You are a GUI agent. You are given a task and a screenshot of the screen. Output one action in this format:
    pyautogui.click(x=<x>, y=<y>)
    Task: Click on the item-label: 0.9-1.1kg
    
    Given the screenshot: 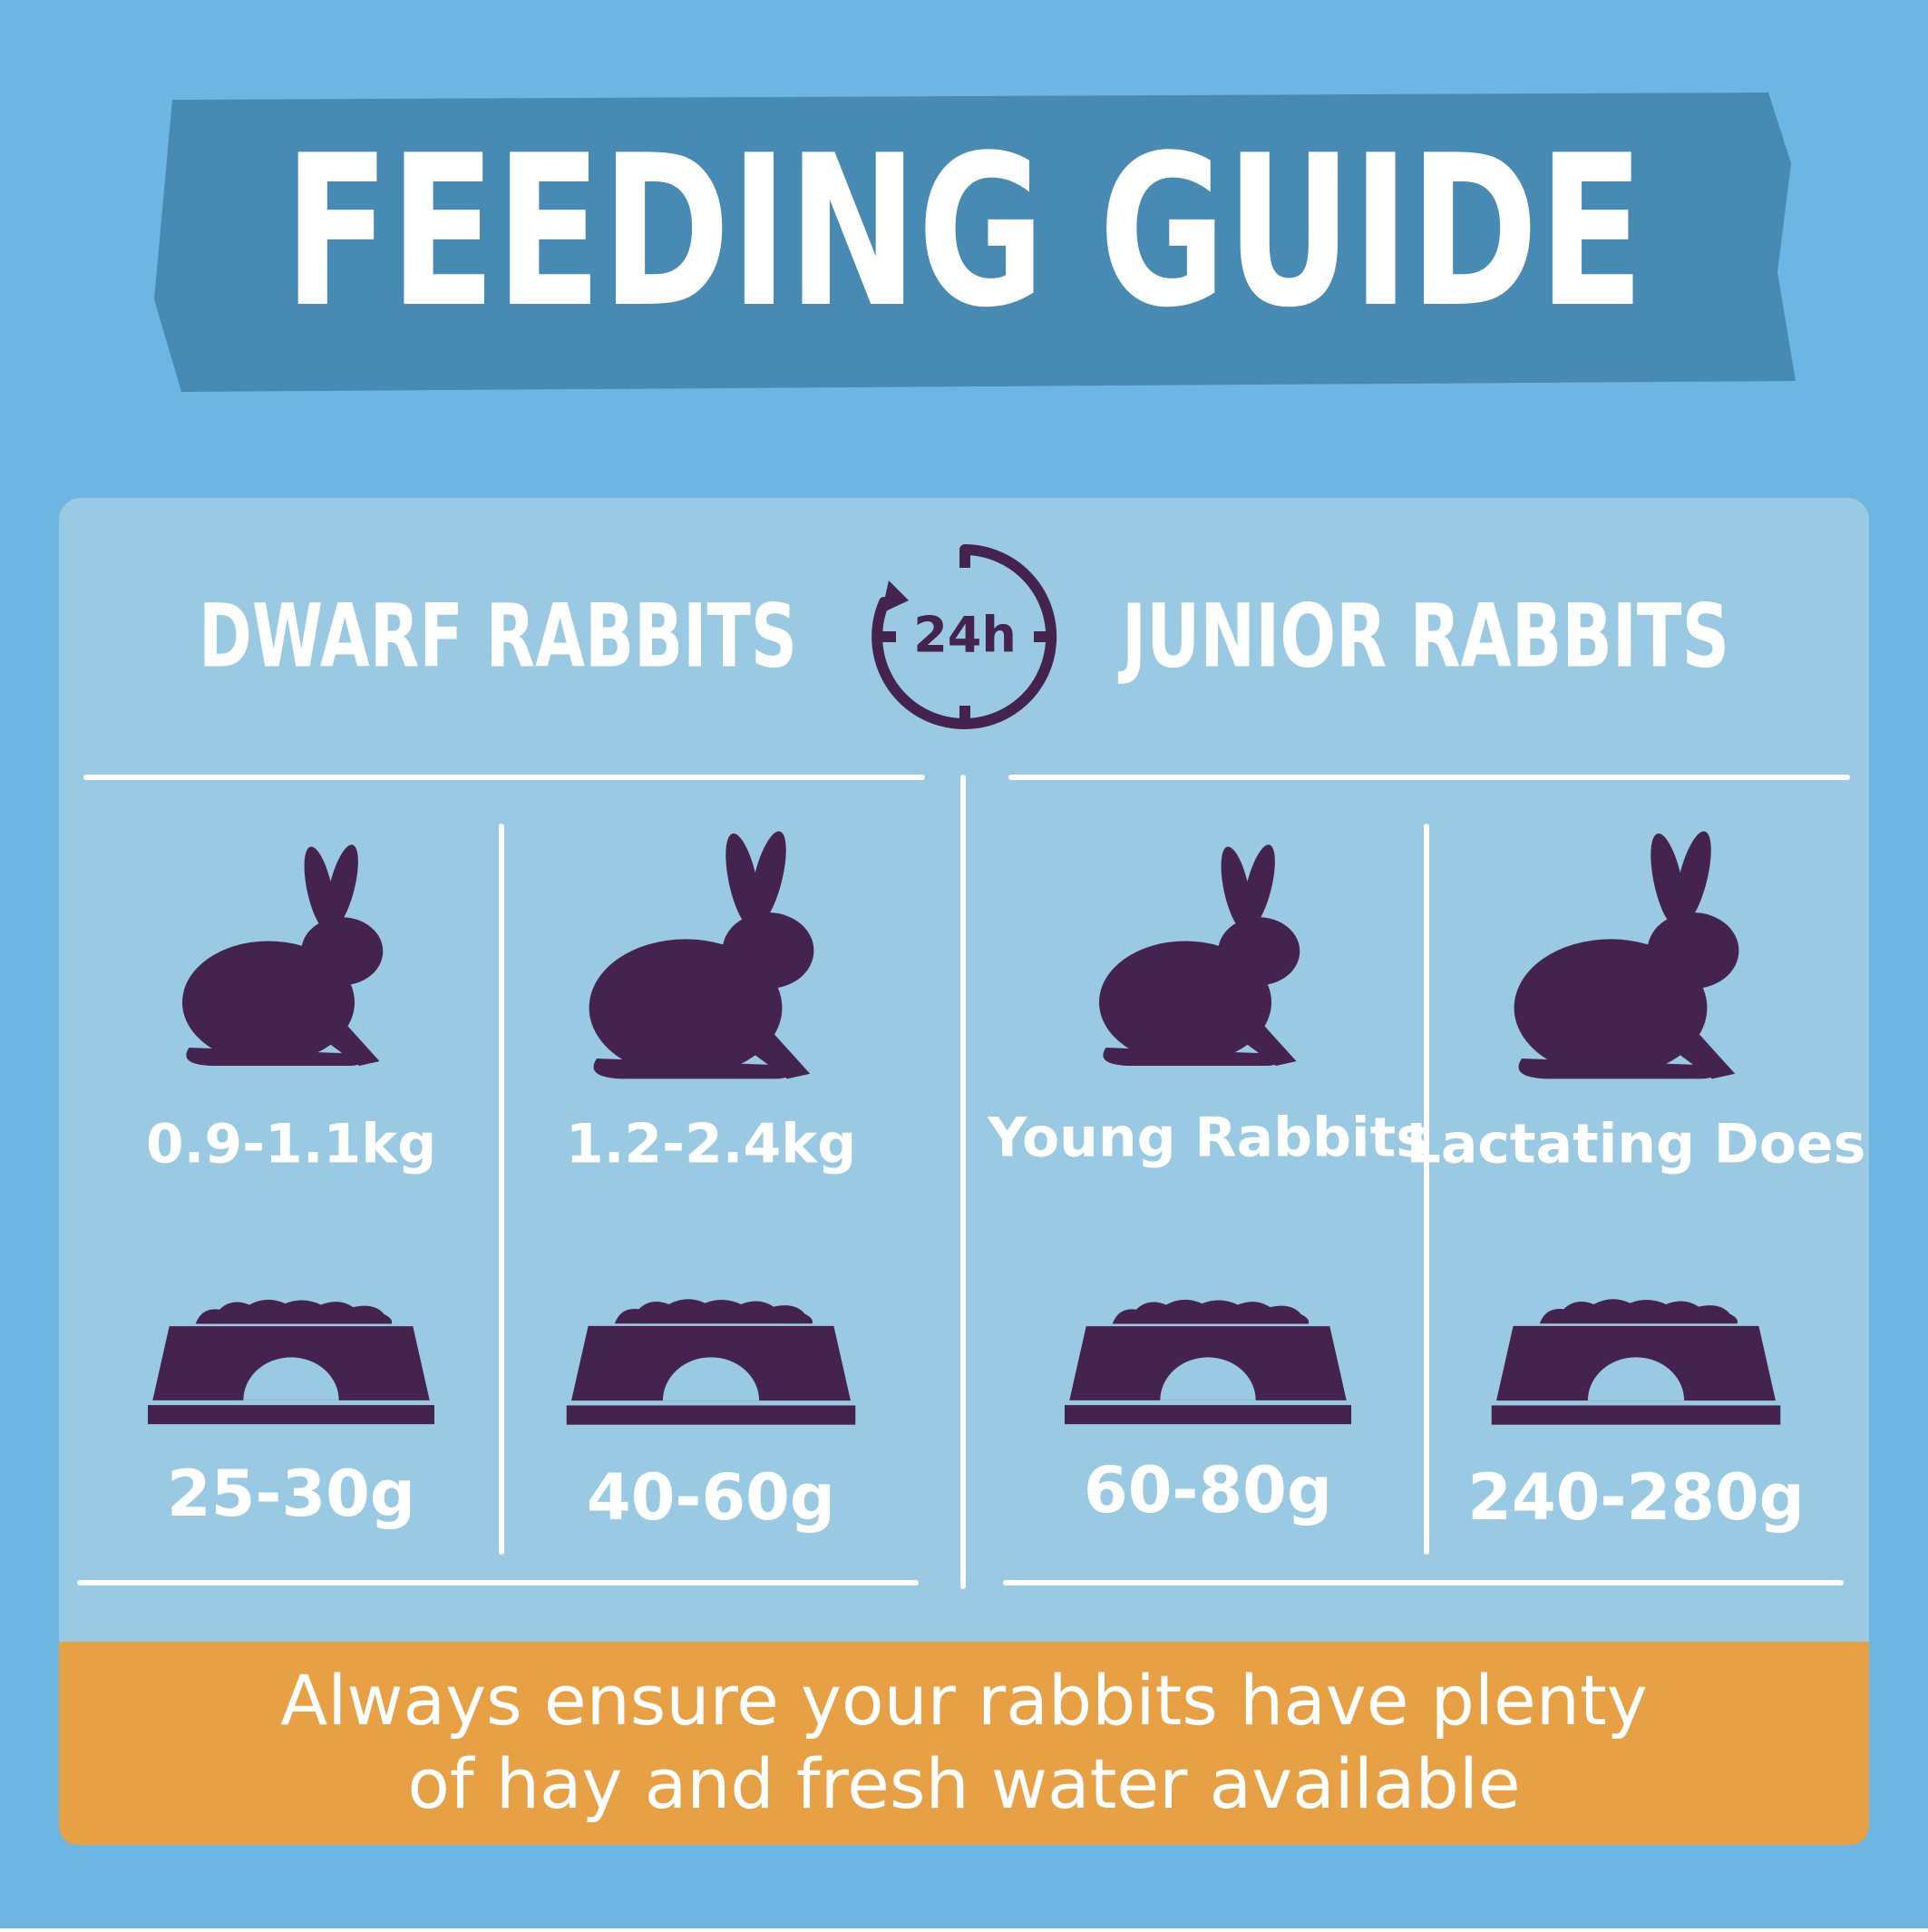 What is the action you would take?
    pyautogui.click(x=291, y=1144)
    